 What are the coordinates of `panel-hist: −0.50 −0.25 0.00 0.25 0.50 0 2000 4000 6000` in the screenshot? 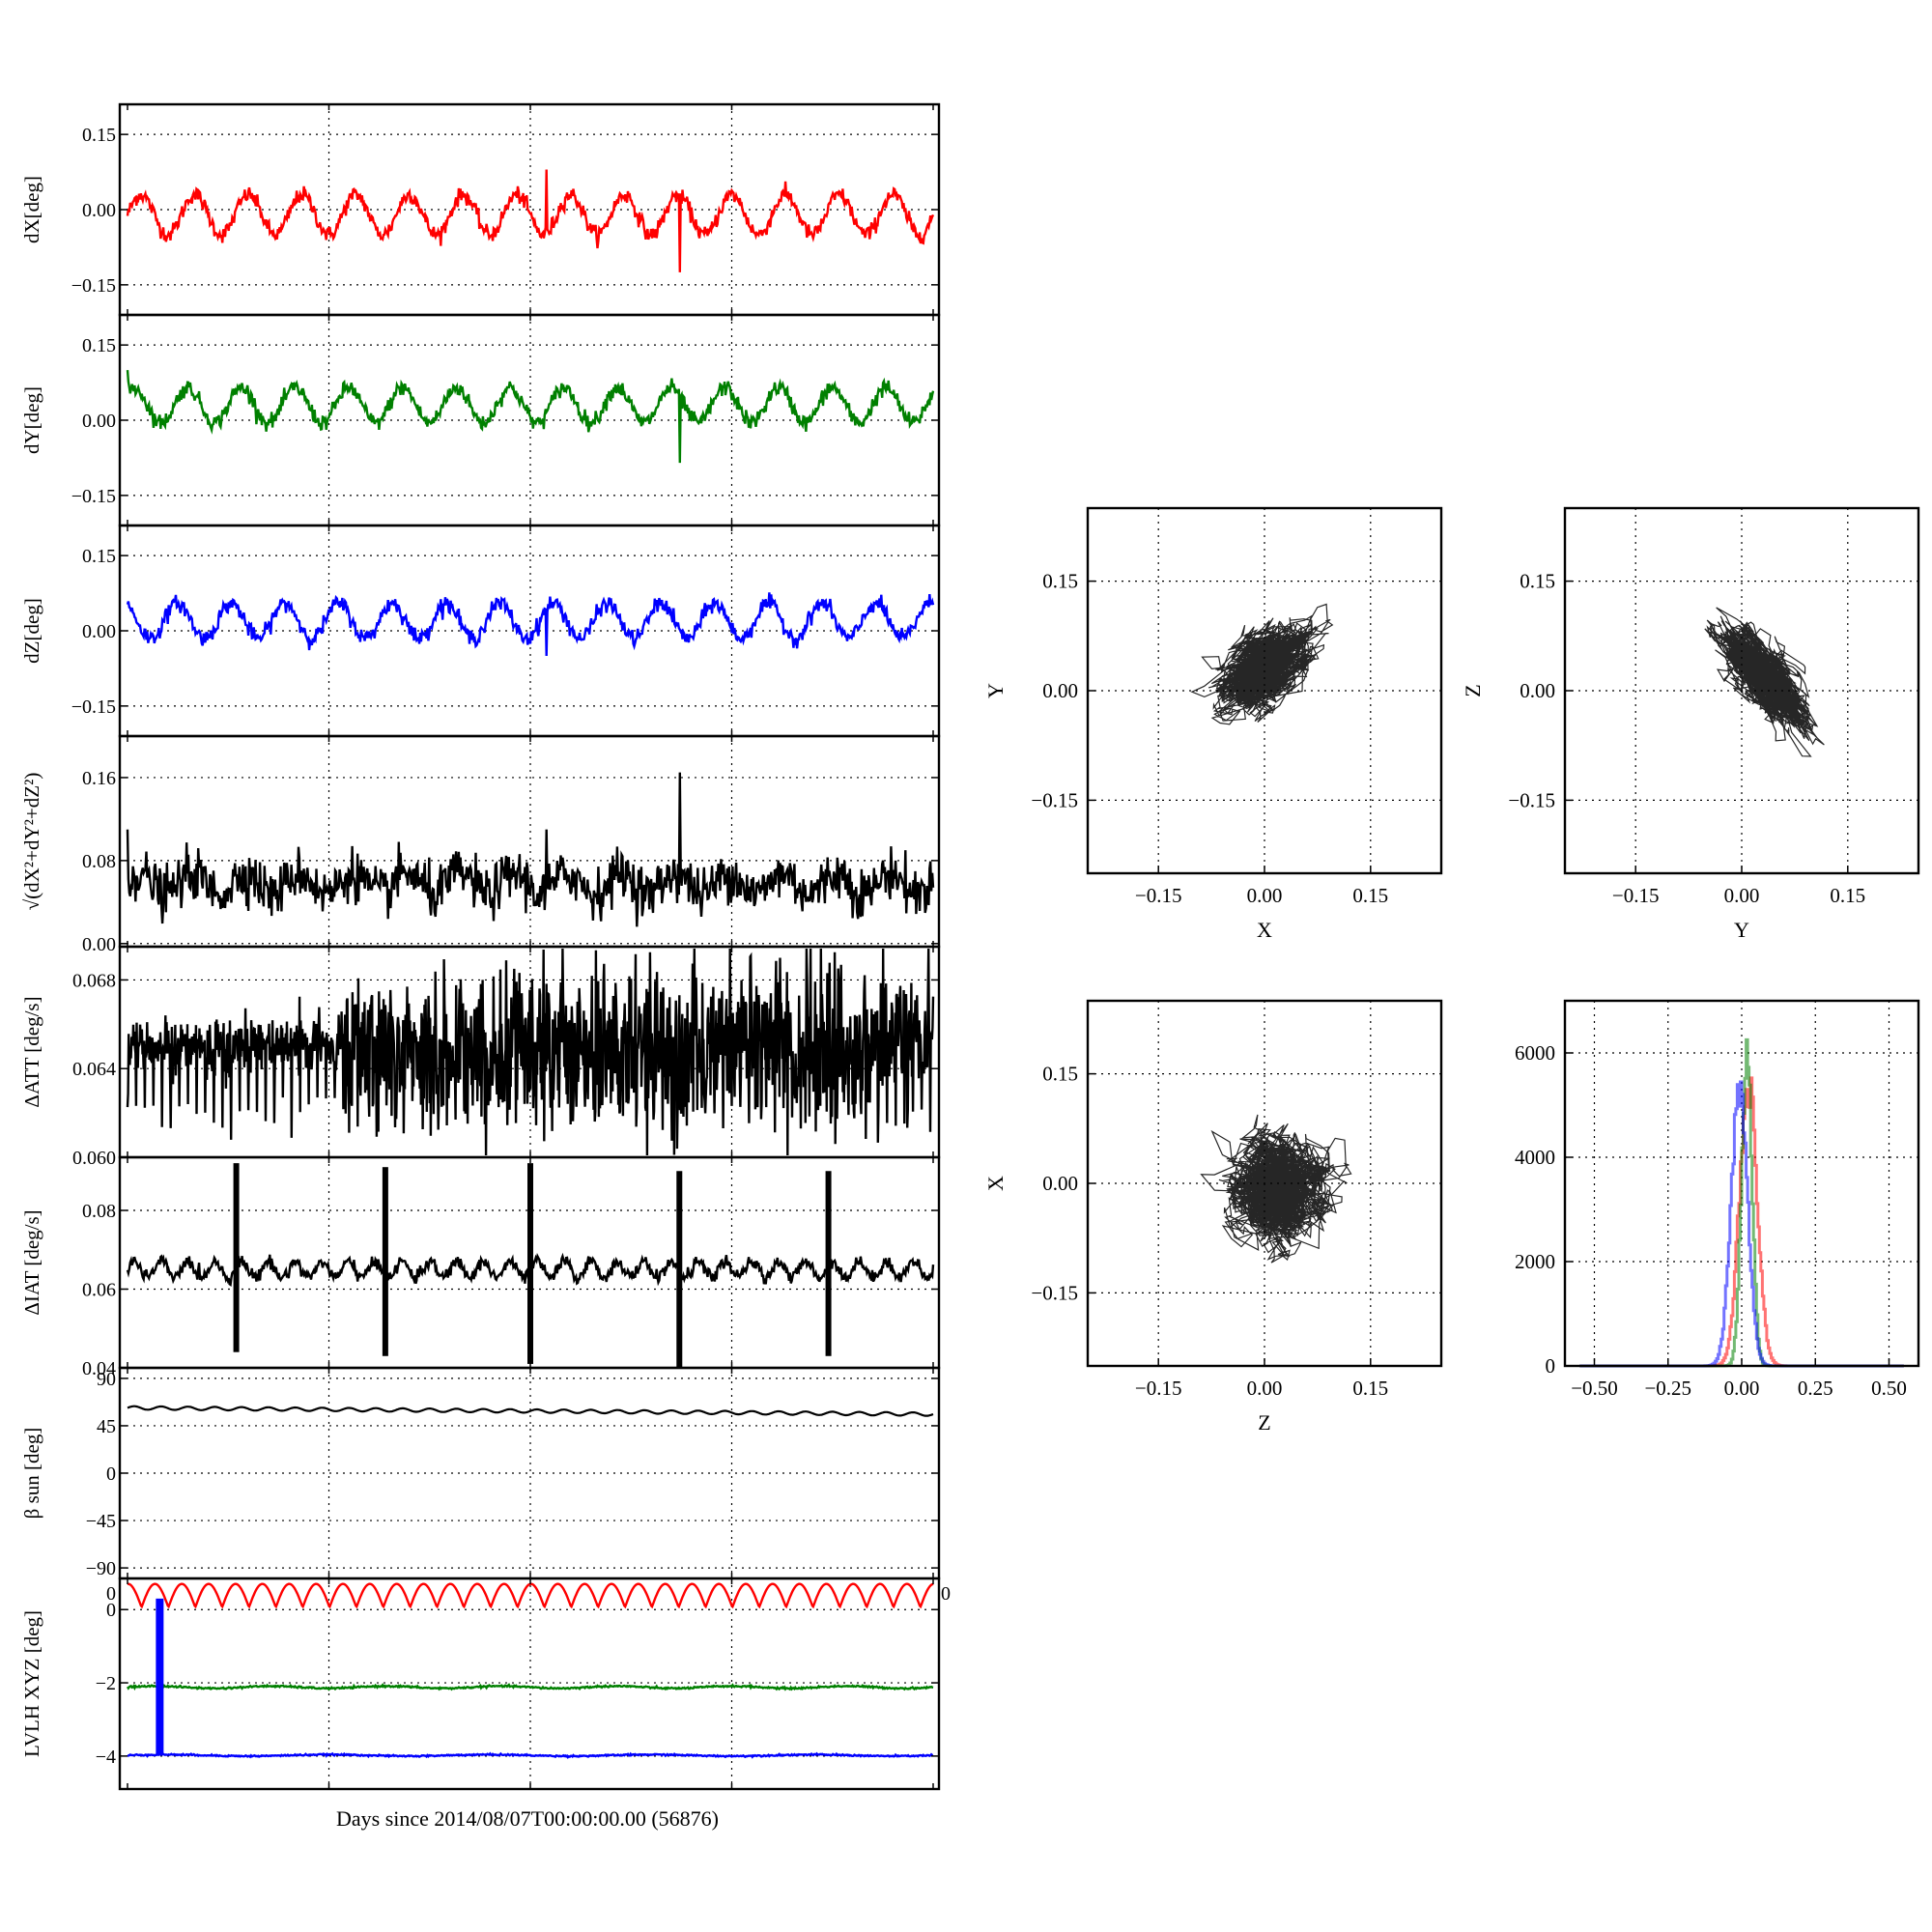 It's located at (1717, 1199).